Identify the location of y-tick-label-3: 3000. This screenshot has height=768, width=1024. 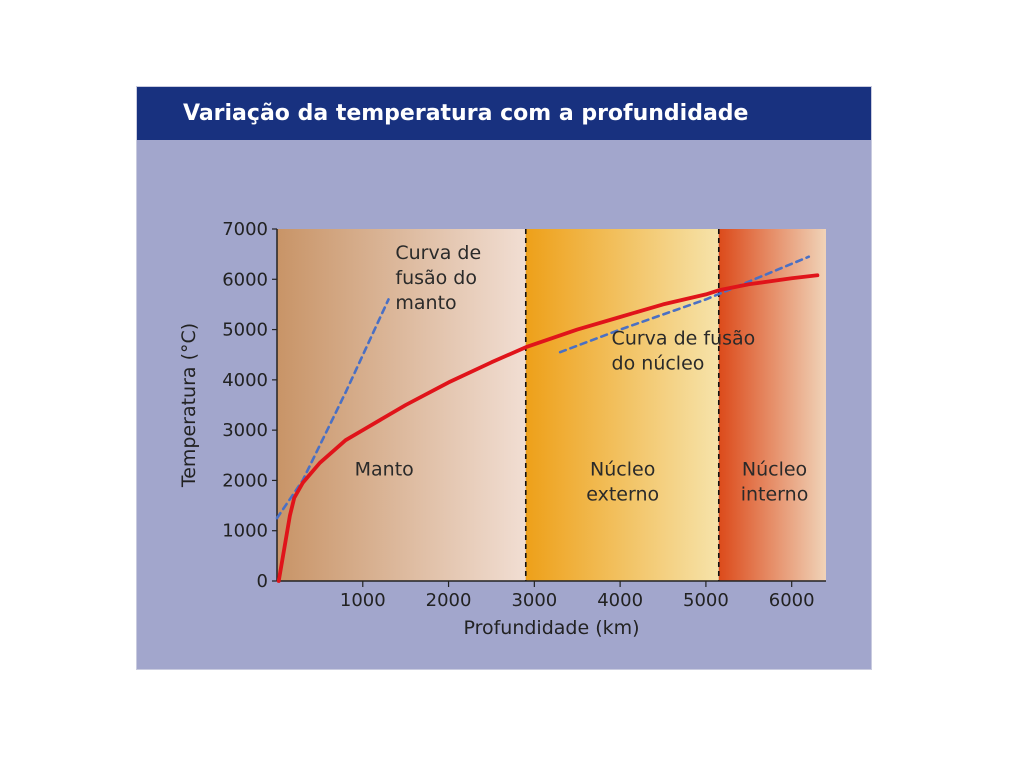
(245, 430).